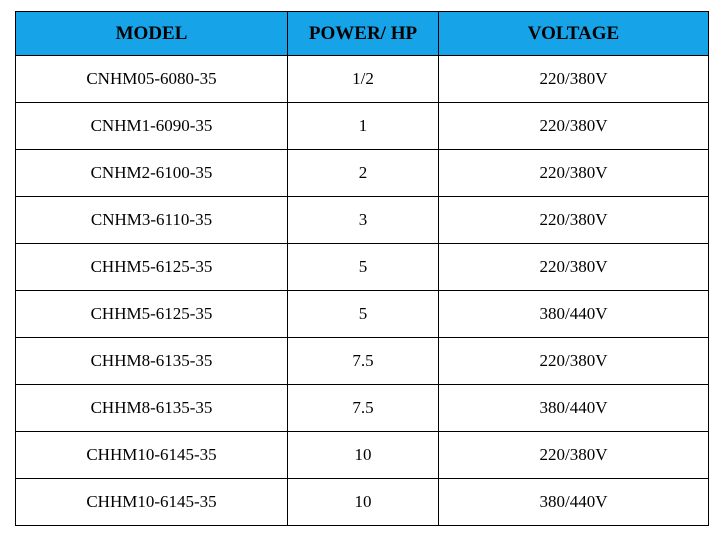 This screenshot has width=719, height=540. I want to click on table-cell: 1, so click(363, 126).